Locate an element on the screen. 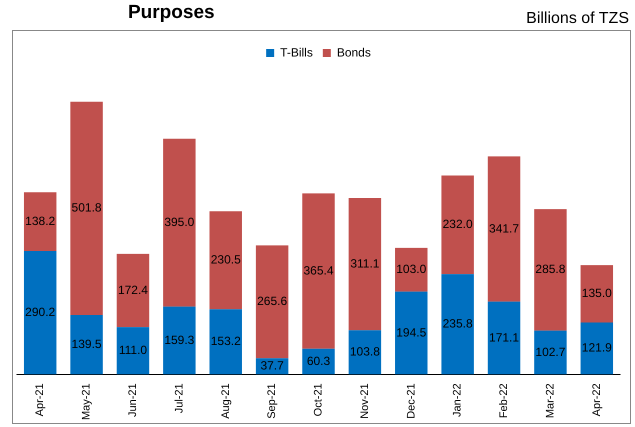 This screenshot has height=427, width=635. data-label: 311.1 is located at coordinates (365, 263).